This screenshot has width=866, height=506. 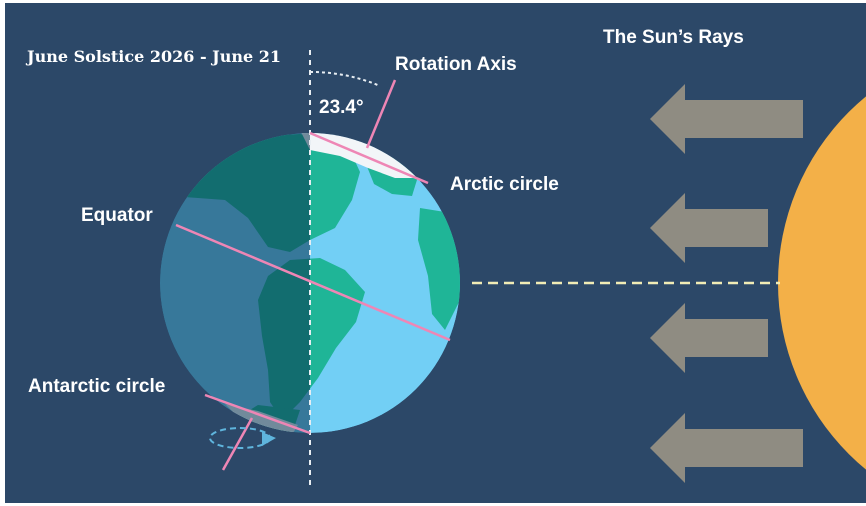 I want to click on arctic-circle-line, so click(x=369, y=158).